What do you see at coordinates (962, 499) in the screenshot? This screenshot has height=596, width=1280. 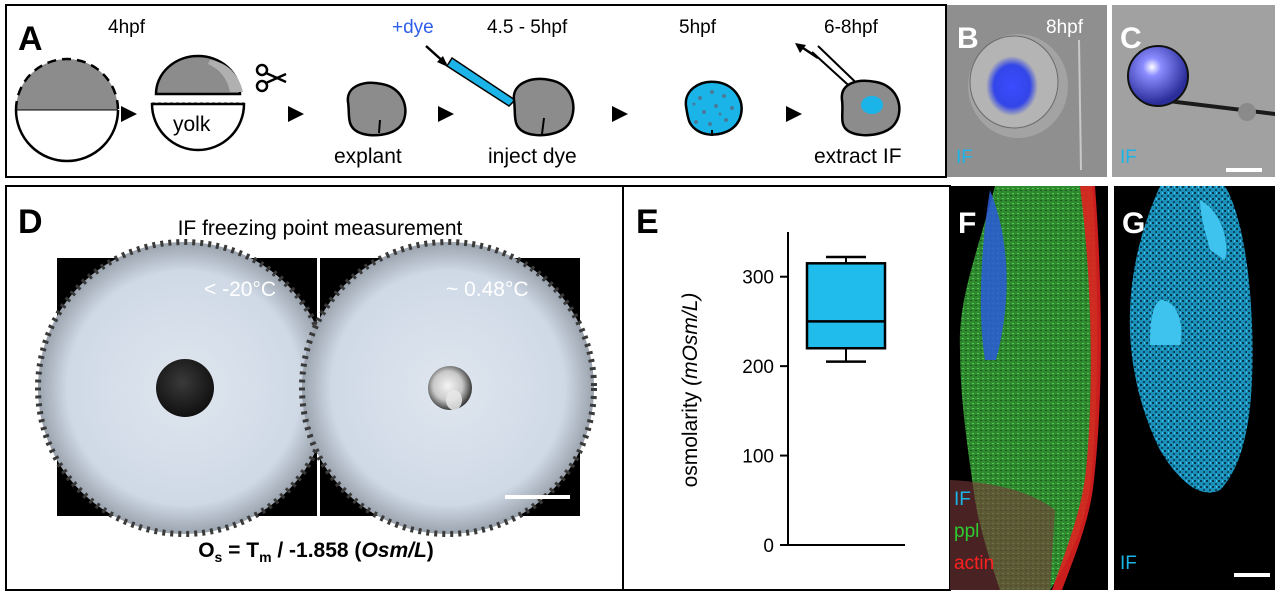 I see `panel-f-if: IF` at bounding box center [962, 499].